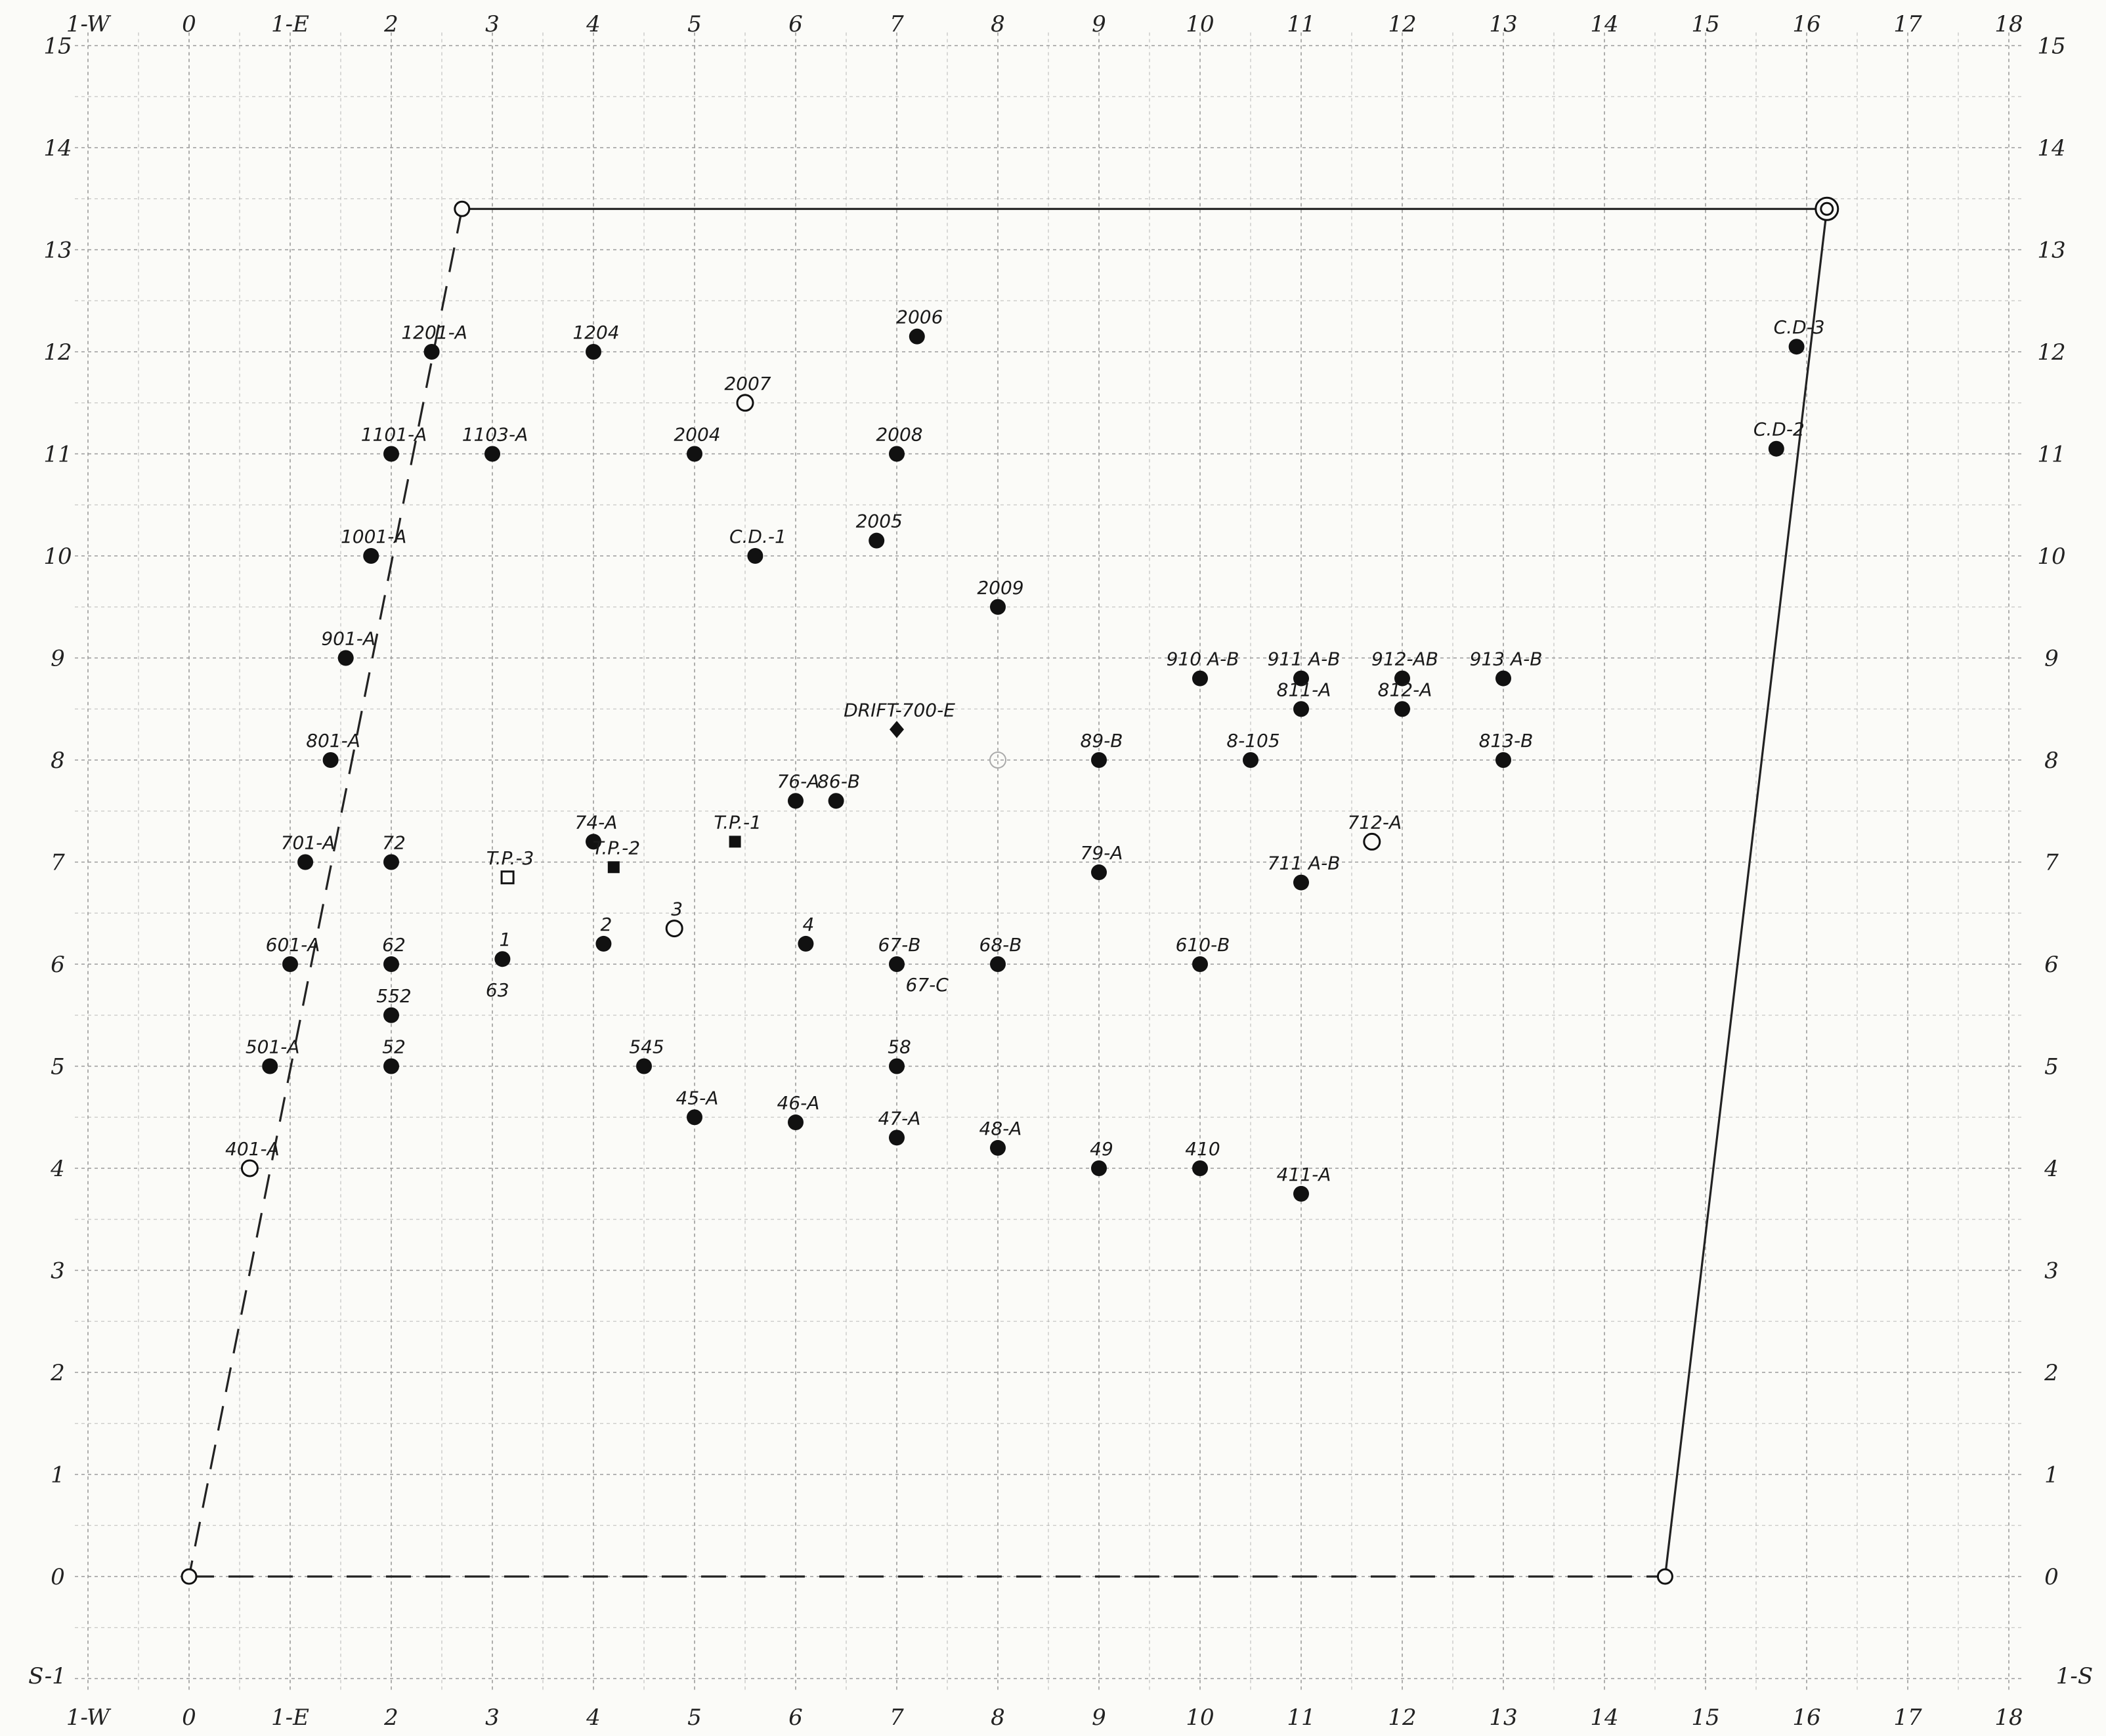 This screenshot has height=1736, width=2106. What do you see at coordinates (305, 862) in the screenshot?
I see `point-701-a-marker` at bounding box center [305, 862].